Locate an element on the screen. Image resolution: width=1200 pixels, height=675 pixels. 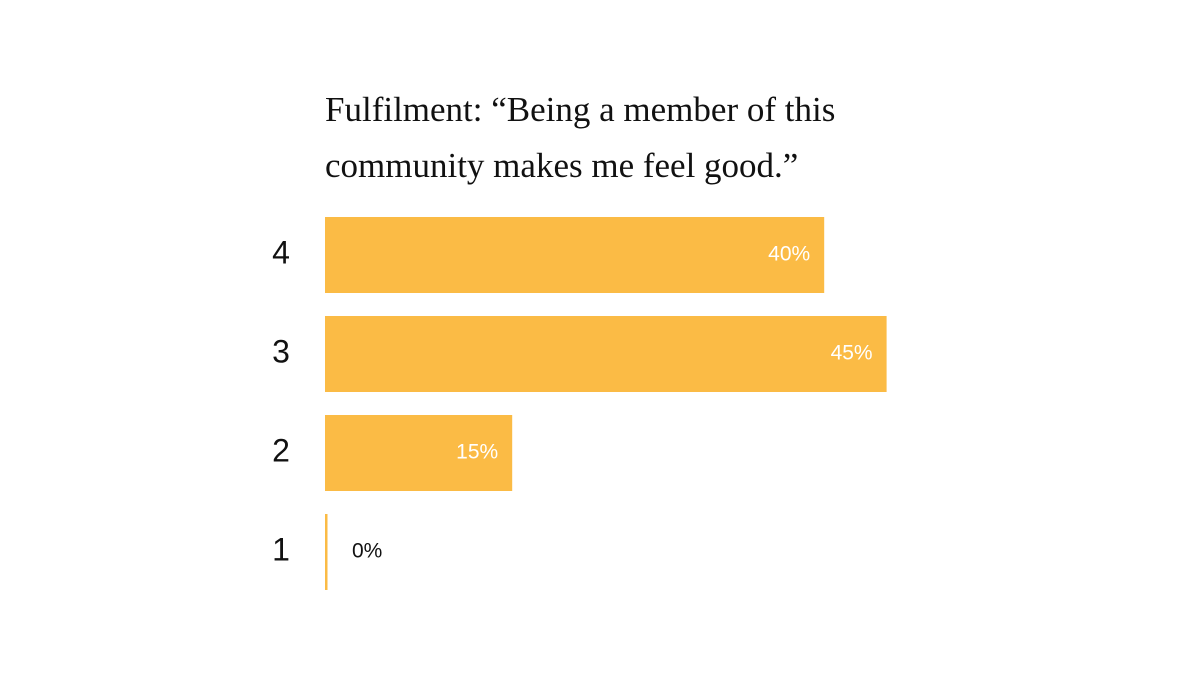
value-label: 0% is located at coordinates (367, 551).